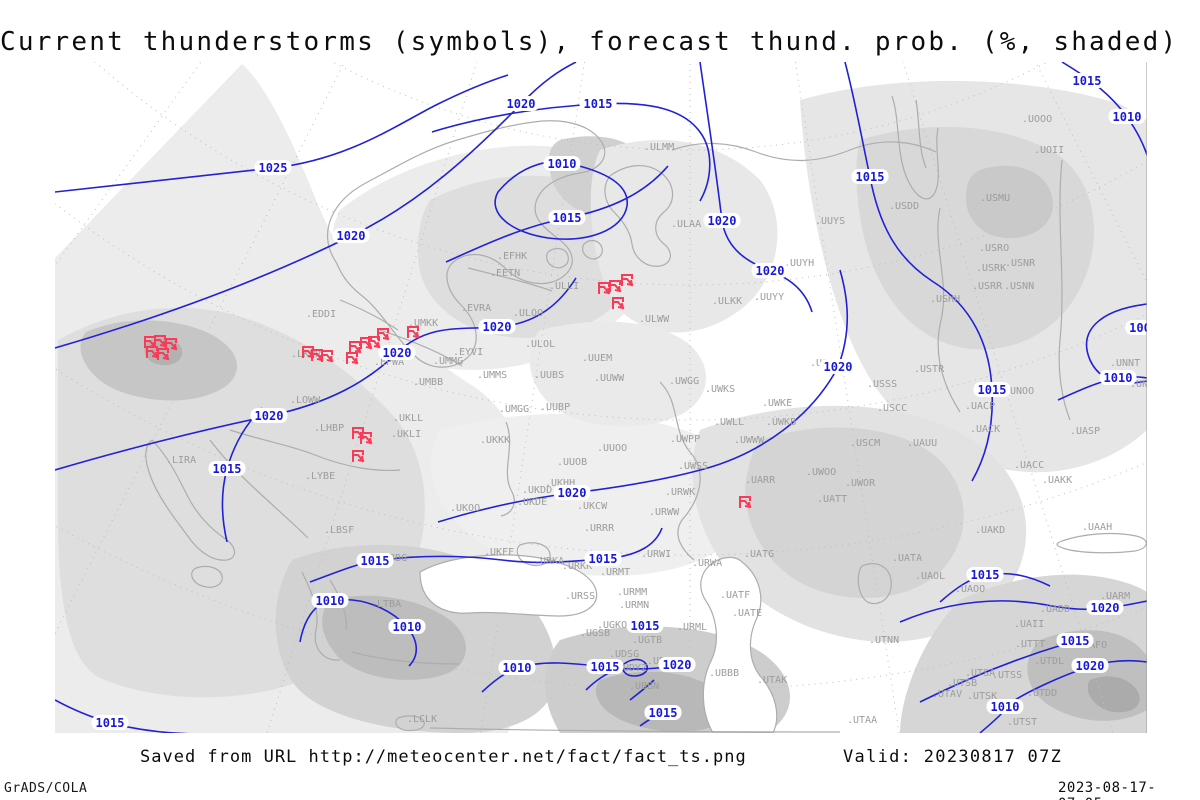 The width and height of the screenshot is (1200, 800). What do you see at coordinates (537, 490) in the screenshot?
I see `station-label: .UKDD` at bounding box center [537, 490].